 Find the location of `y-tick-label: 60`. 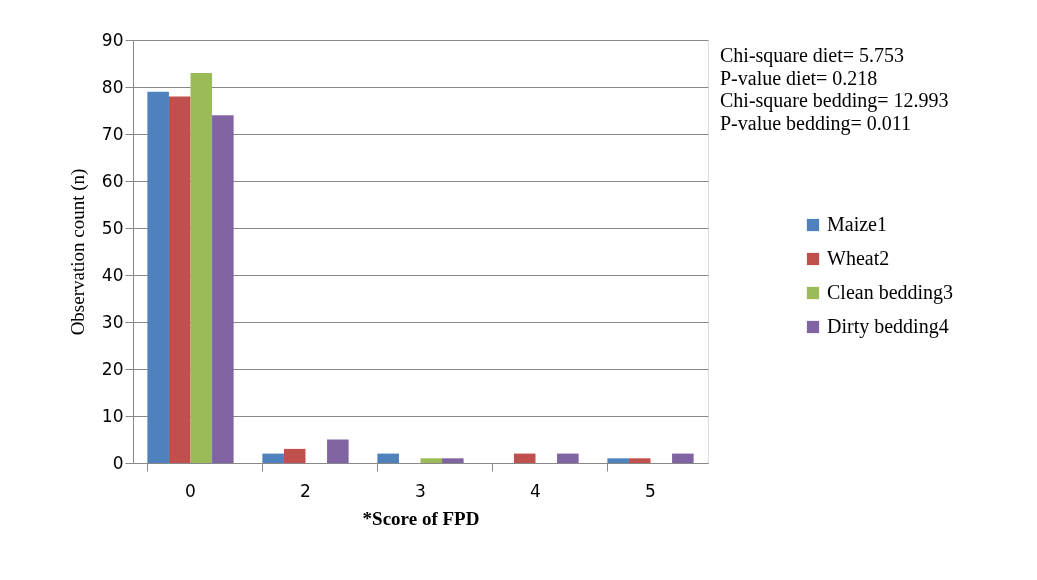

y-tick-label: 60 is located at coordinates (112, 180).